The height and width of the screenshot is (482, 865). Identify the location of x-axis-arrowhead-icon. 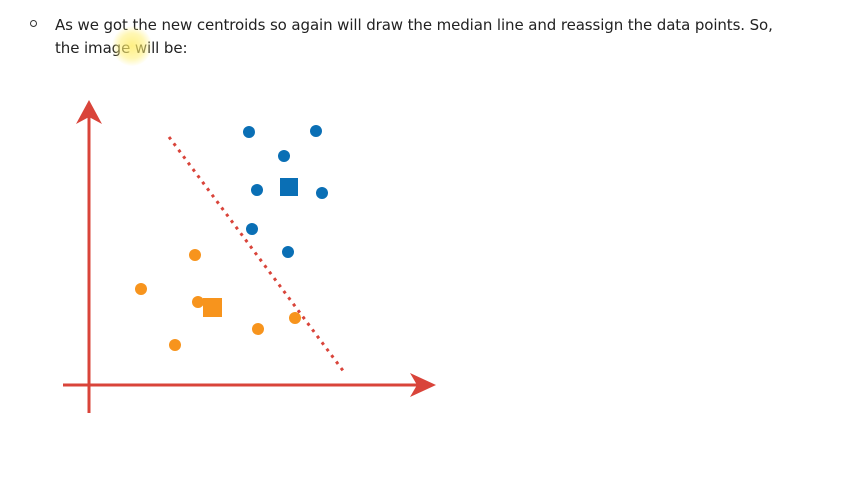
(423, 385).